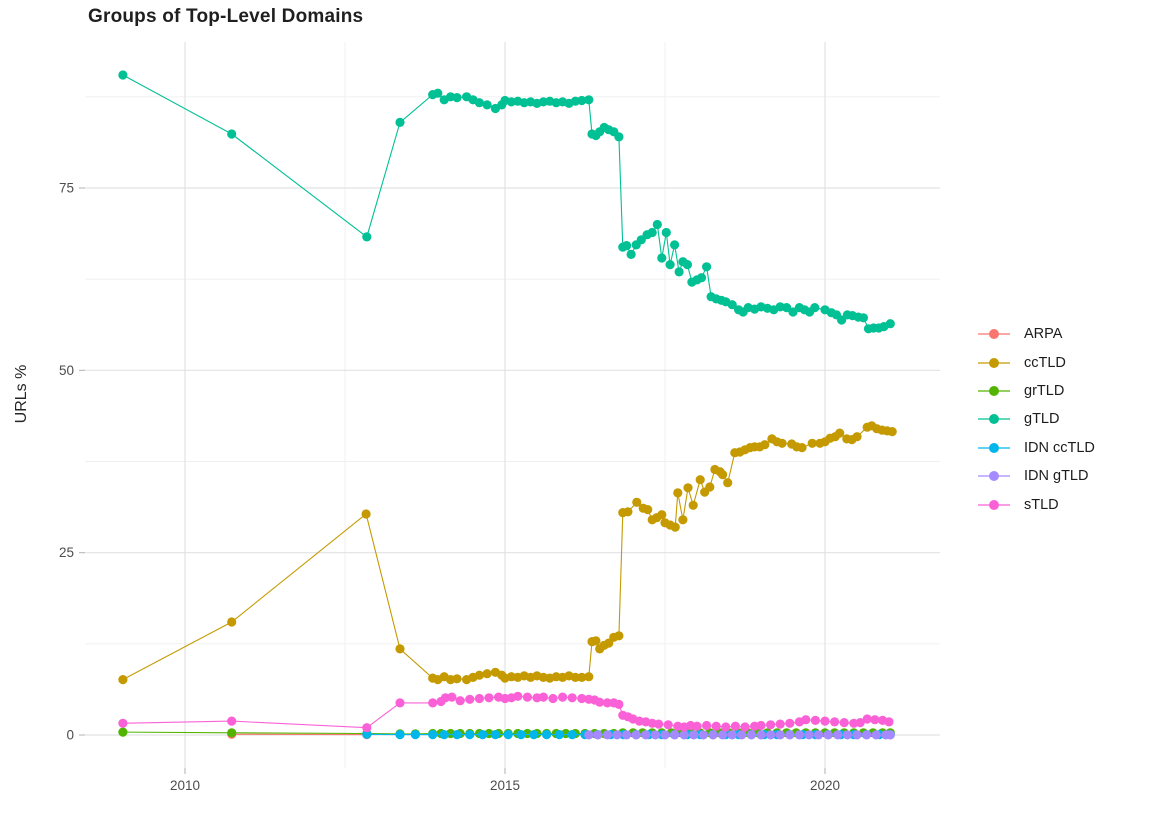  I want to click on y-tick-label: 25, so click(66, 552).